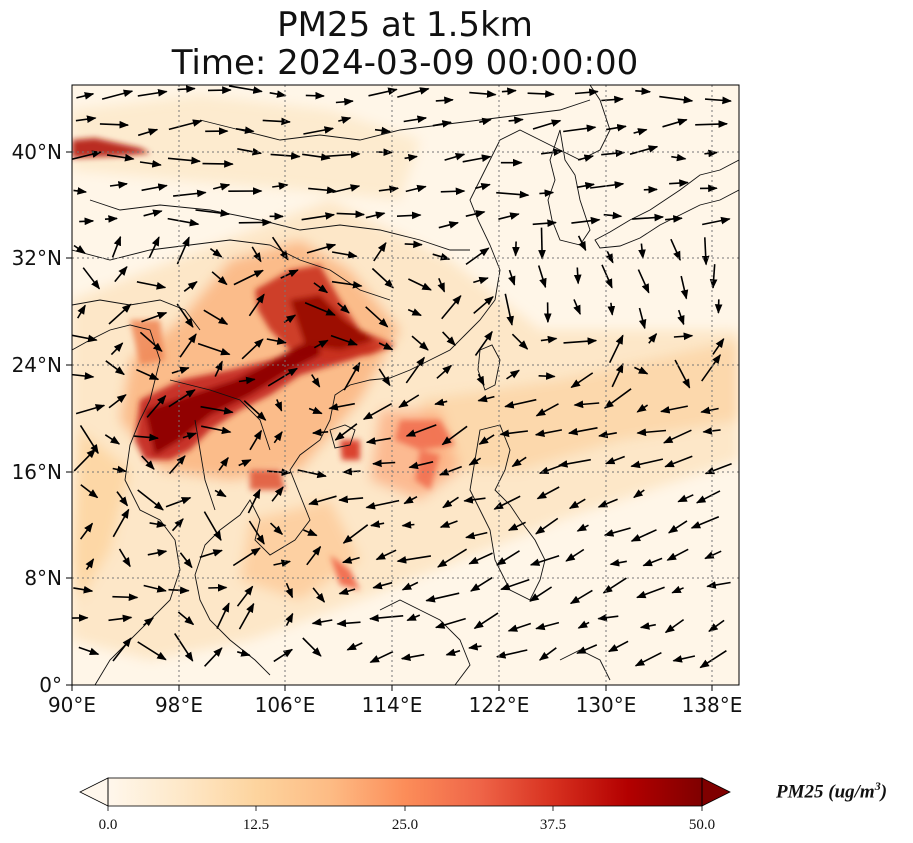  Describe the element at coordinates (712, 705) in the screenshot. I see `lon-tick-label: 138°E` at that location.